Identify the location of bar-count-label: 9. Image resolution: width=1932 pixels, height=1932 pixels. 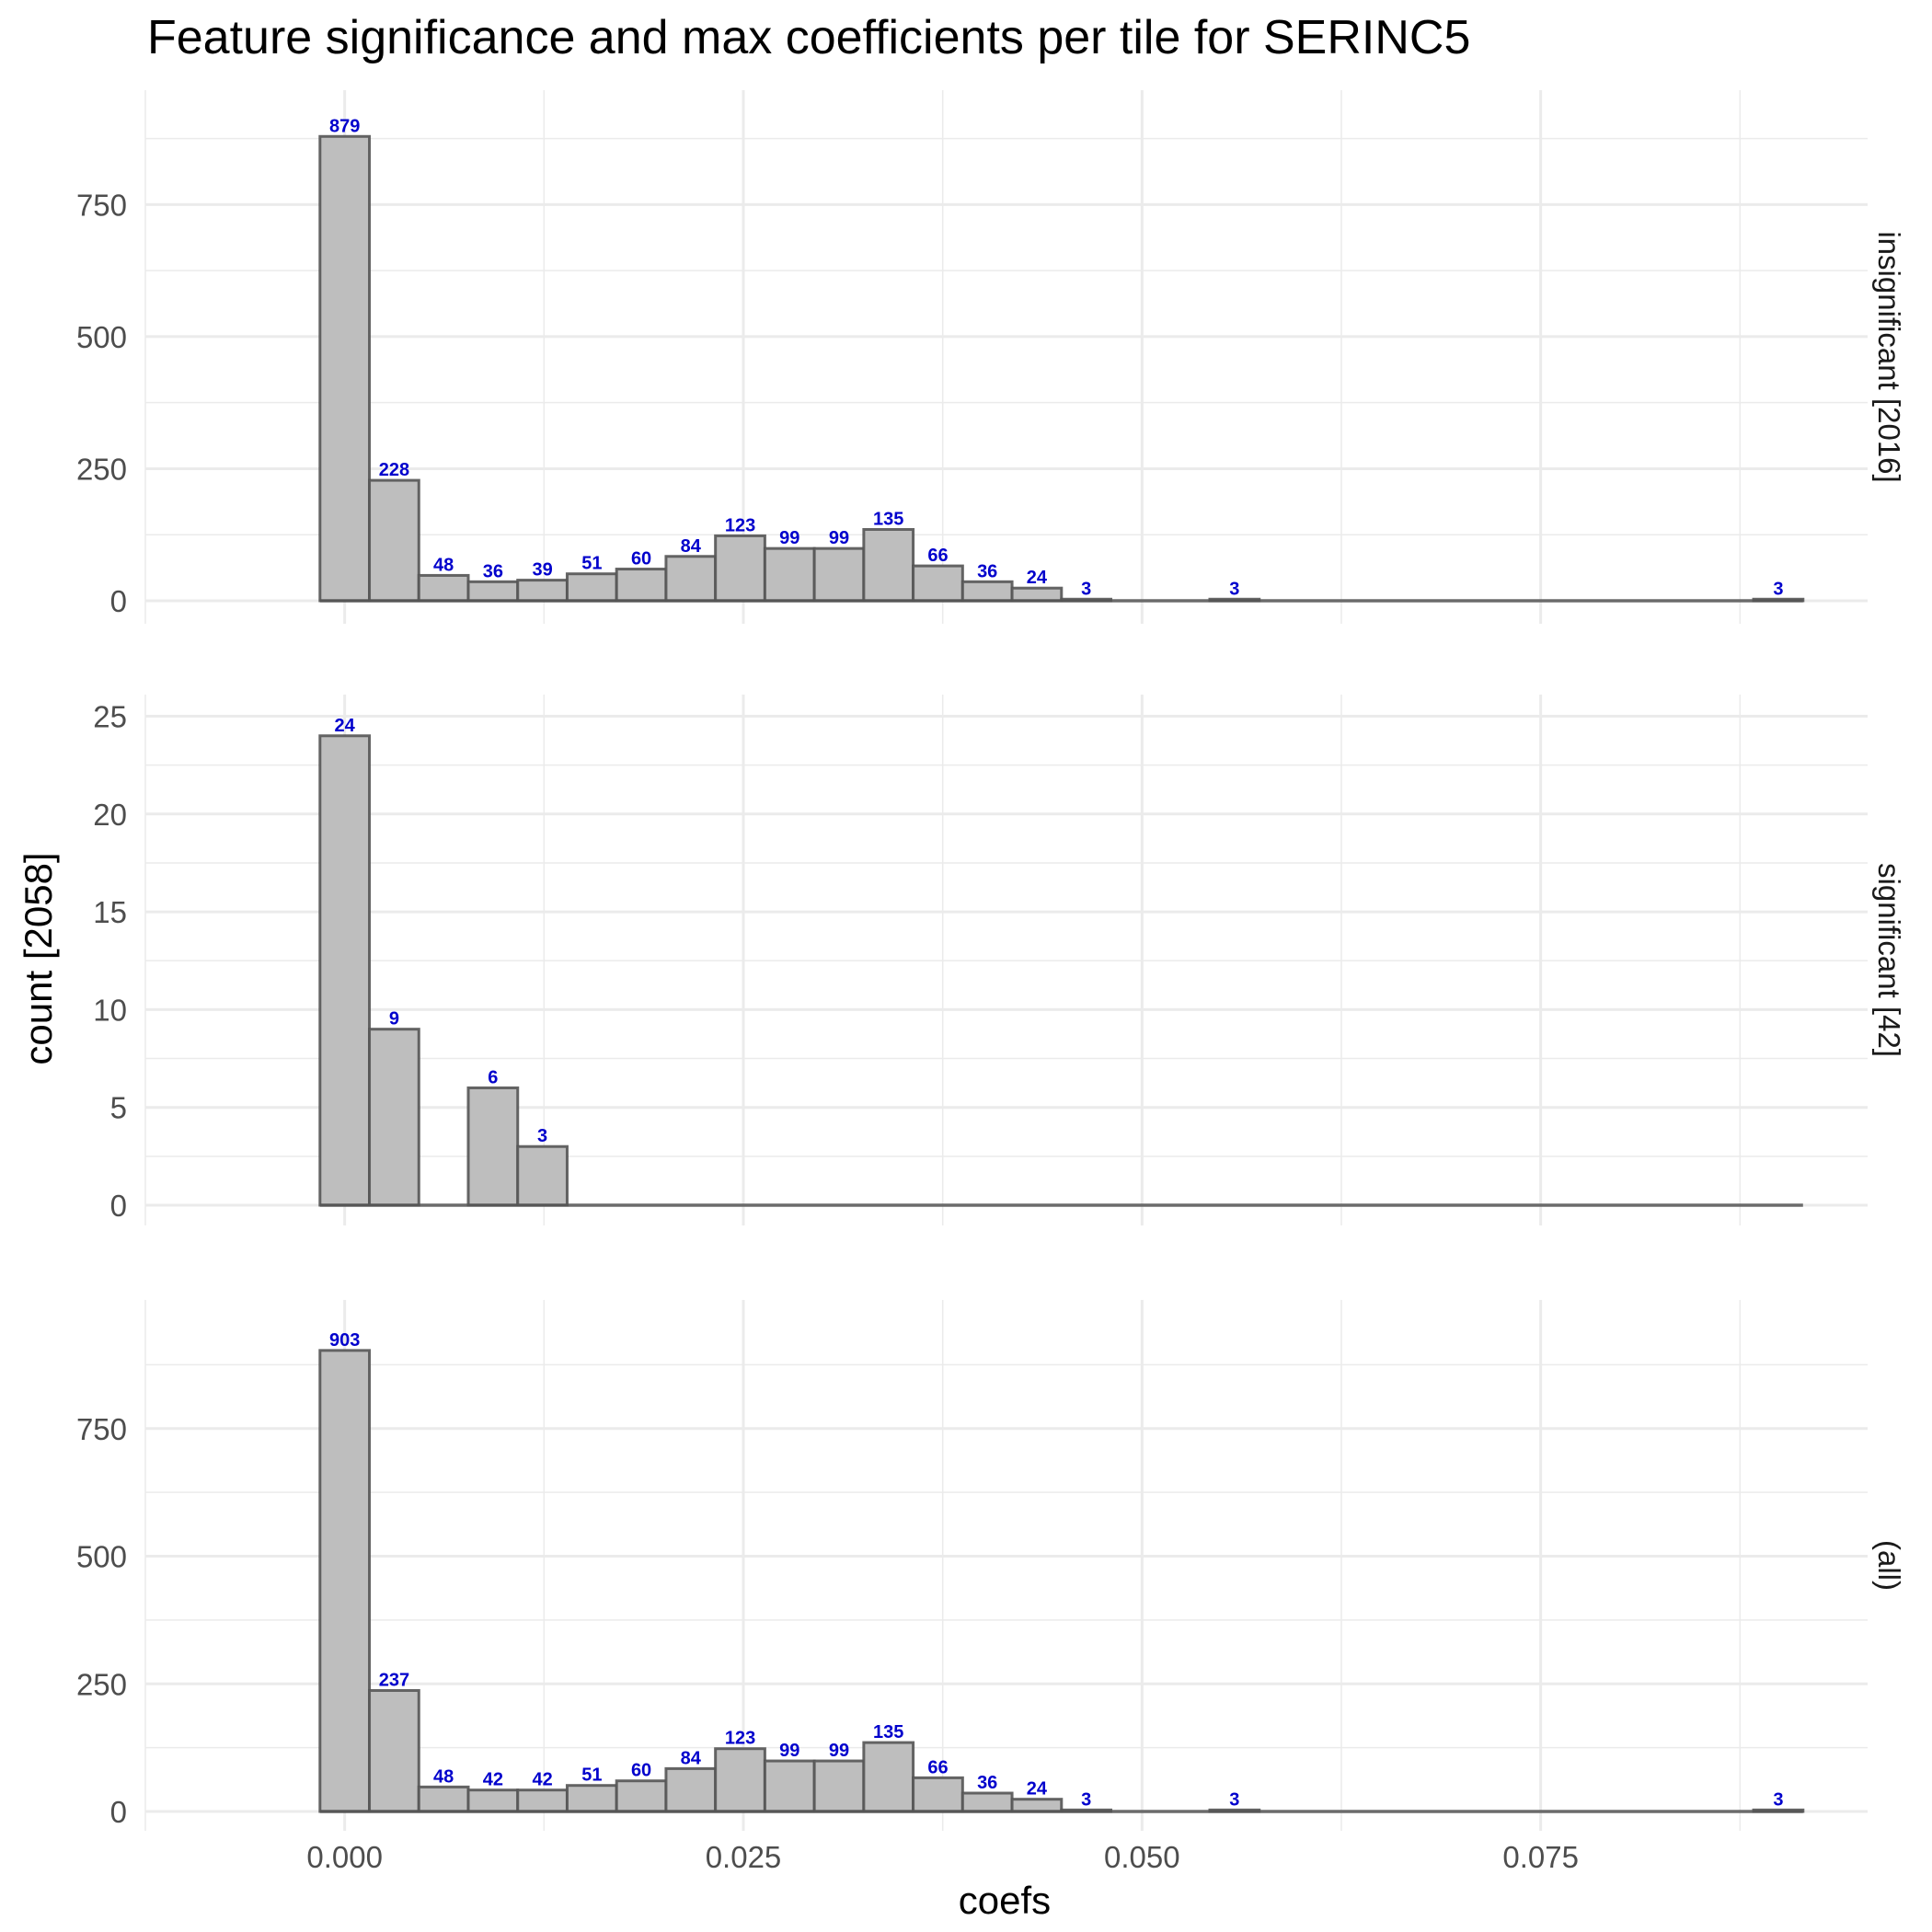
(394, 1019).